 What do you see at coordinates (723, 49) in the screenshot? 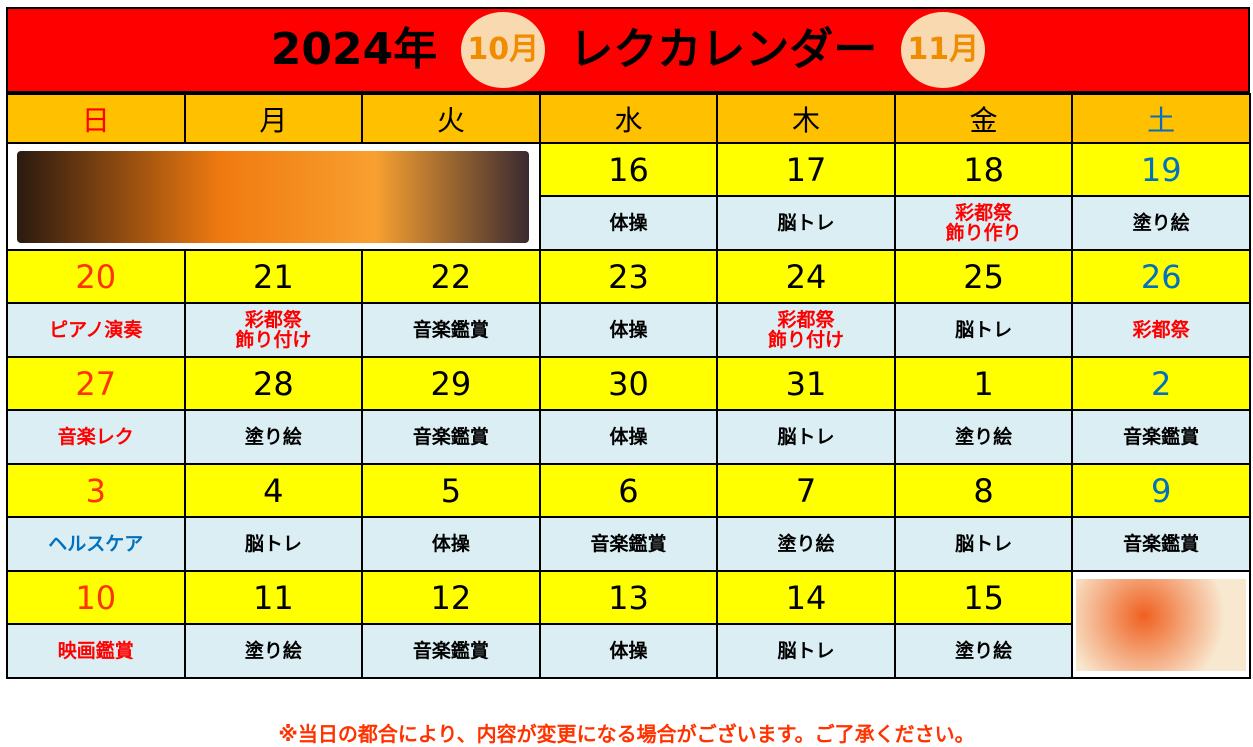
I see `title-main: レクカレンダー` at bounding box center [723, 49].